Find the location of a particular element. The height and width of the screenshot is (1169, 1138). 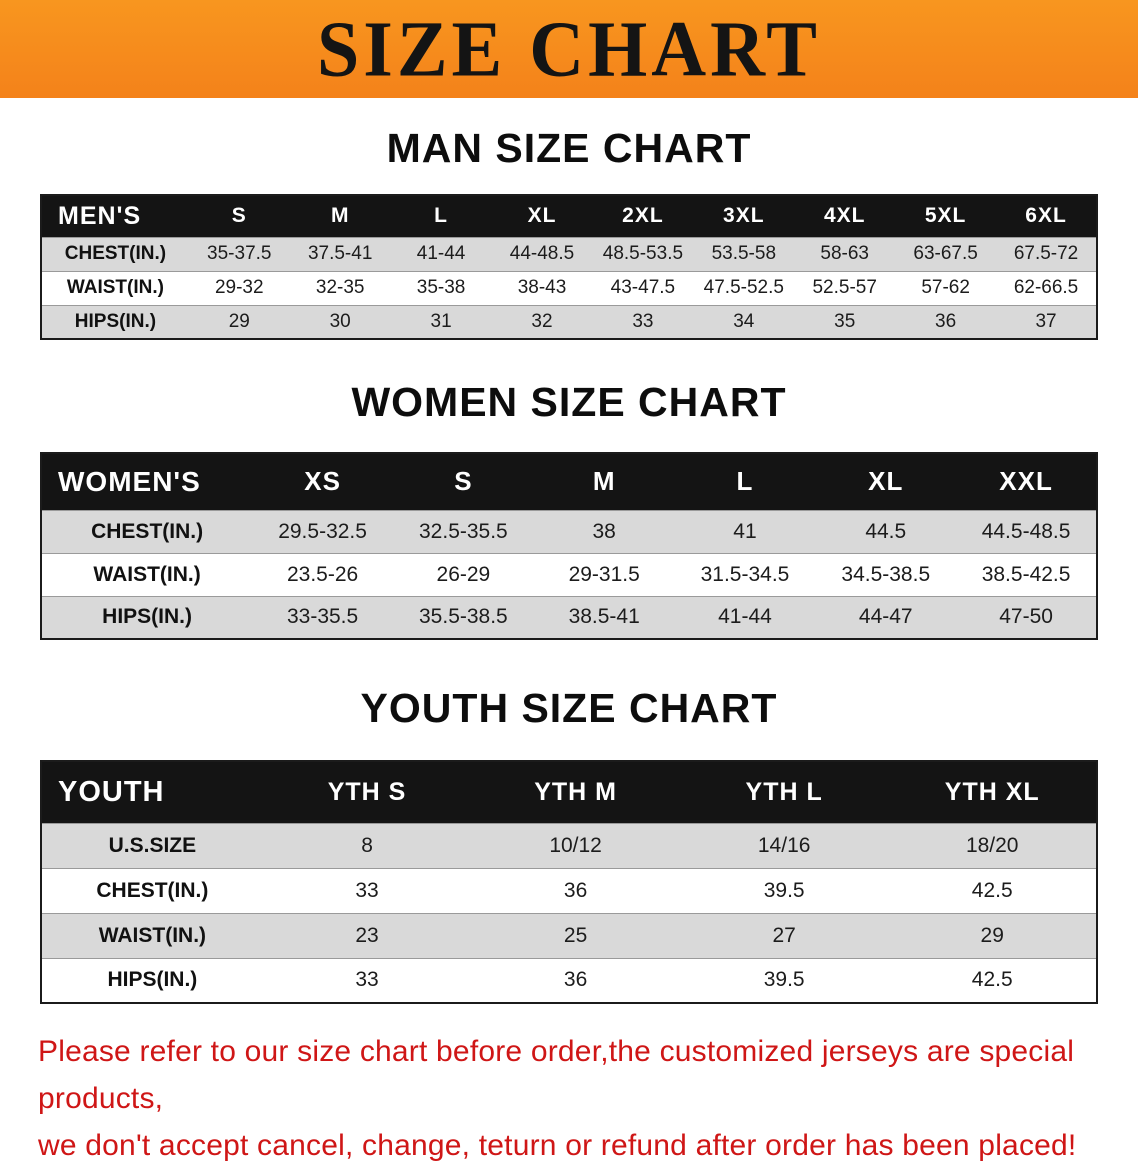

size-cell: 33-35.5 is located at coordinates (322, 617).